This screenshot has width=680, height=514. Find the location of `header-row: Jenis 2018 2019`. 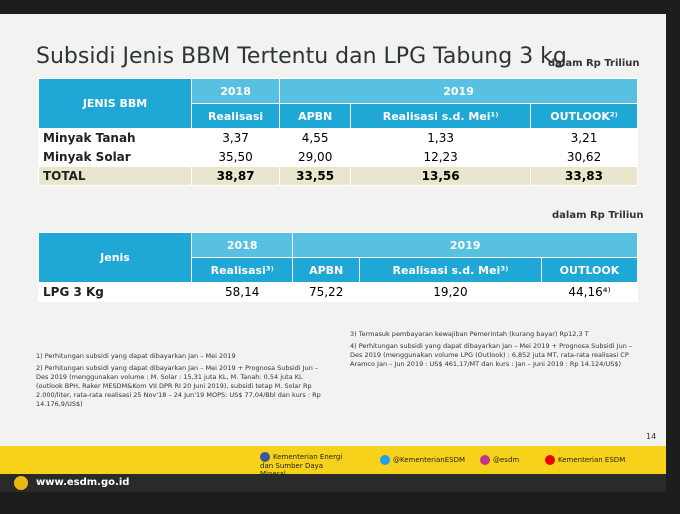

header-row: Jenis 2018 2019 is located at coordinates (338, 257).